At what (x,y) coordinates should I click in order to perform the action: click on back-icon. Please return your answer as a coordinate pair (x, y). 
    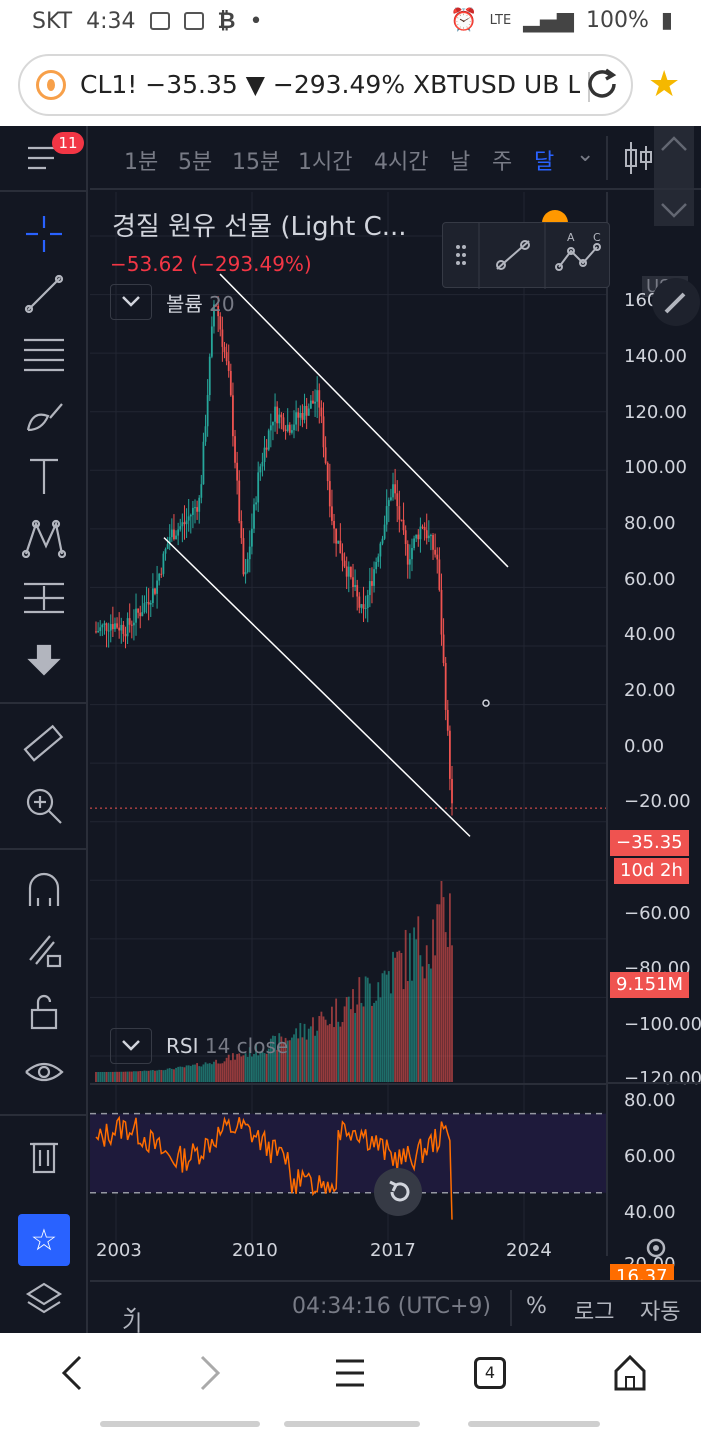
    Looking at the image, I should click on (72, 1373).